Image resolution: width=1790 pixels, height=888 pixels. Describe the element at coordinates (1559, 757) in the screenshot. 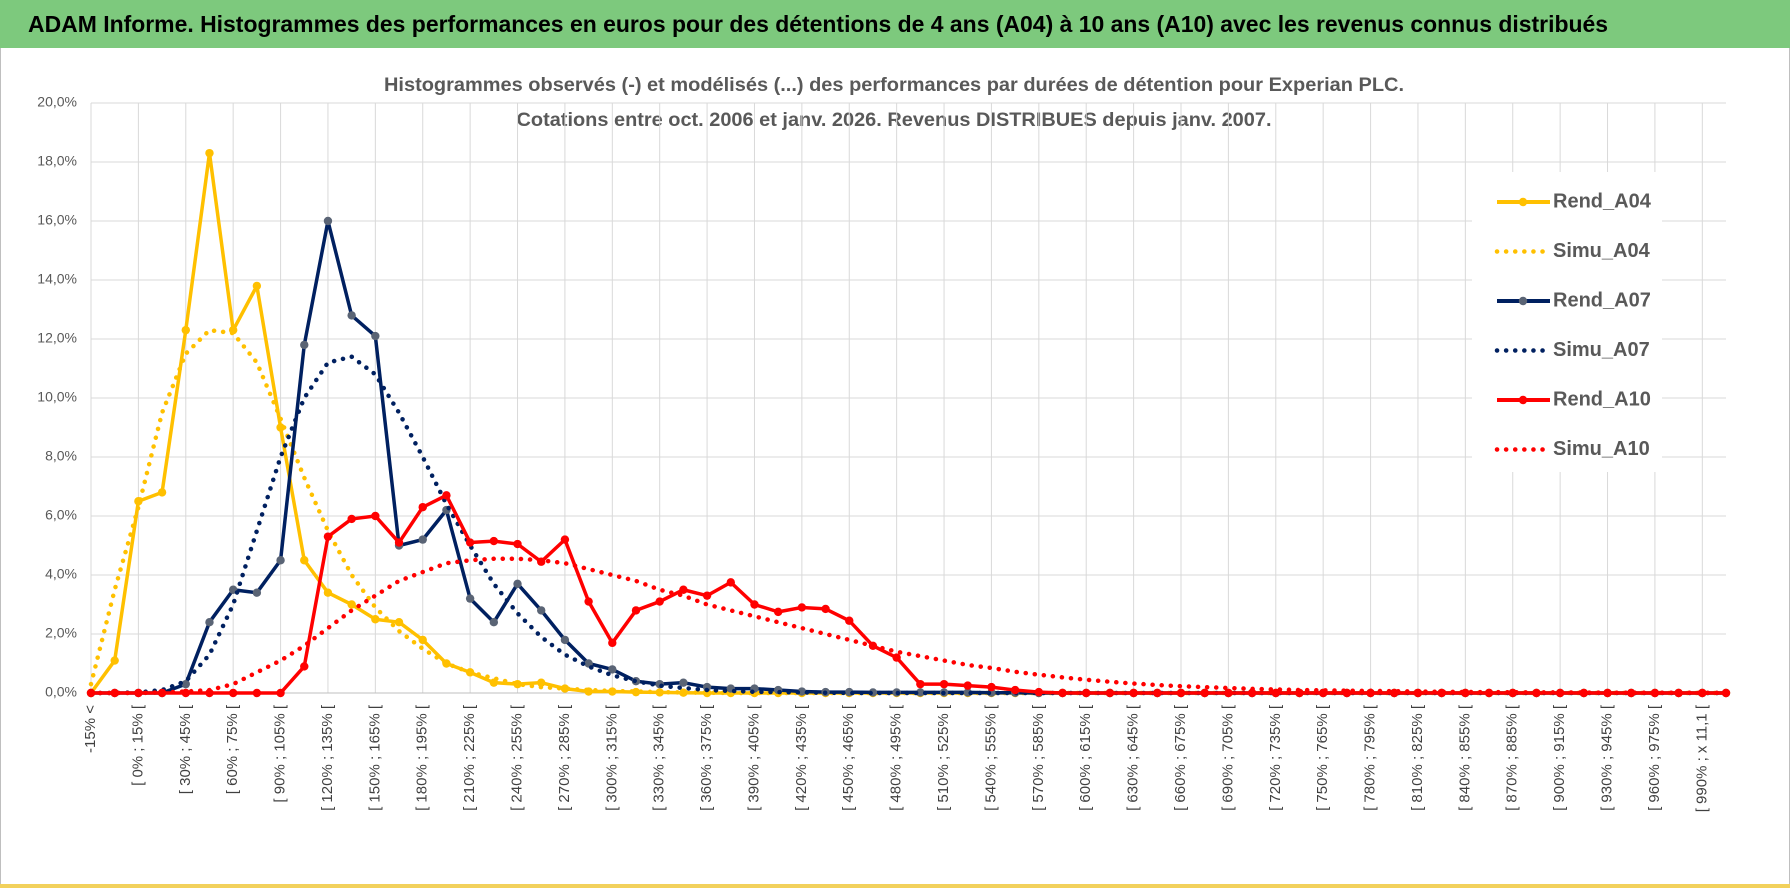

I see `x-tick-label: [ 900% ; 915% [` at that location.